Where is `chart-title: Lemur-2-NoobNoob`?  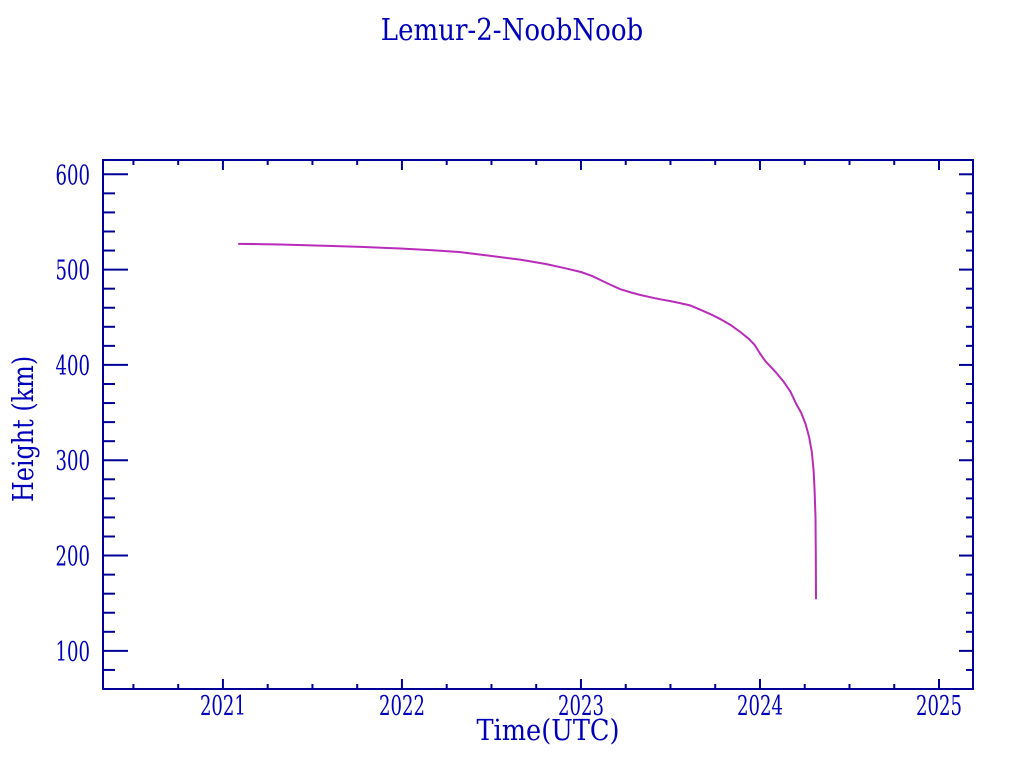
chart-title: Lemur-2-NoobNoob is located at coordinates (512, 30).